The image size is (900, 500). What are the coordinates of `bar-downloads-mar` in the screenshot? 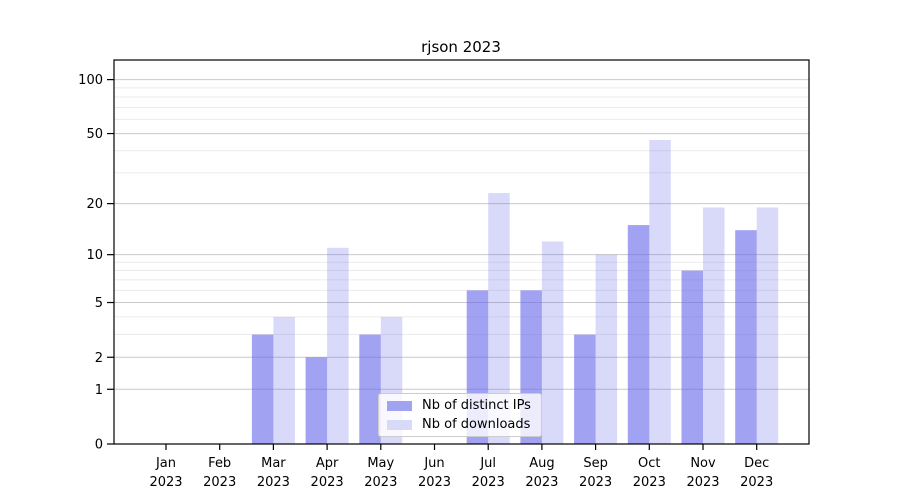 It's located at (284, 380).